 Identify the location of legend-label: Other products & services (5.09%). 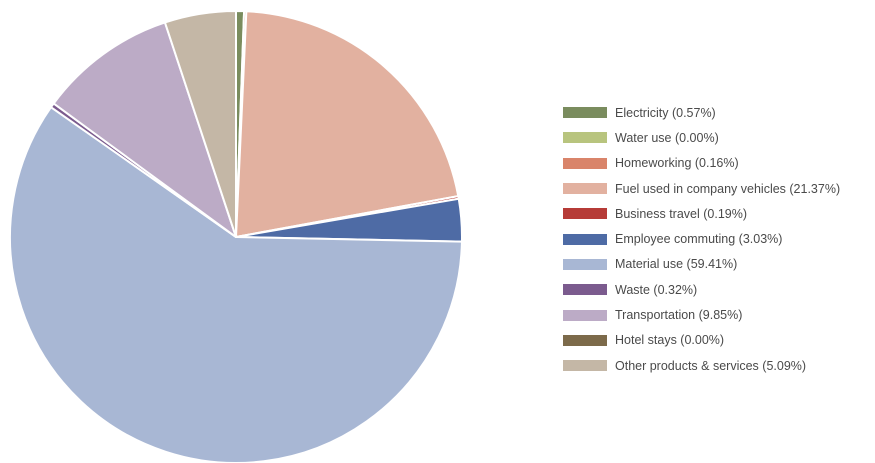
(711, 365).